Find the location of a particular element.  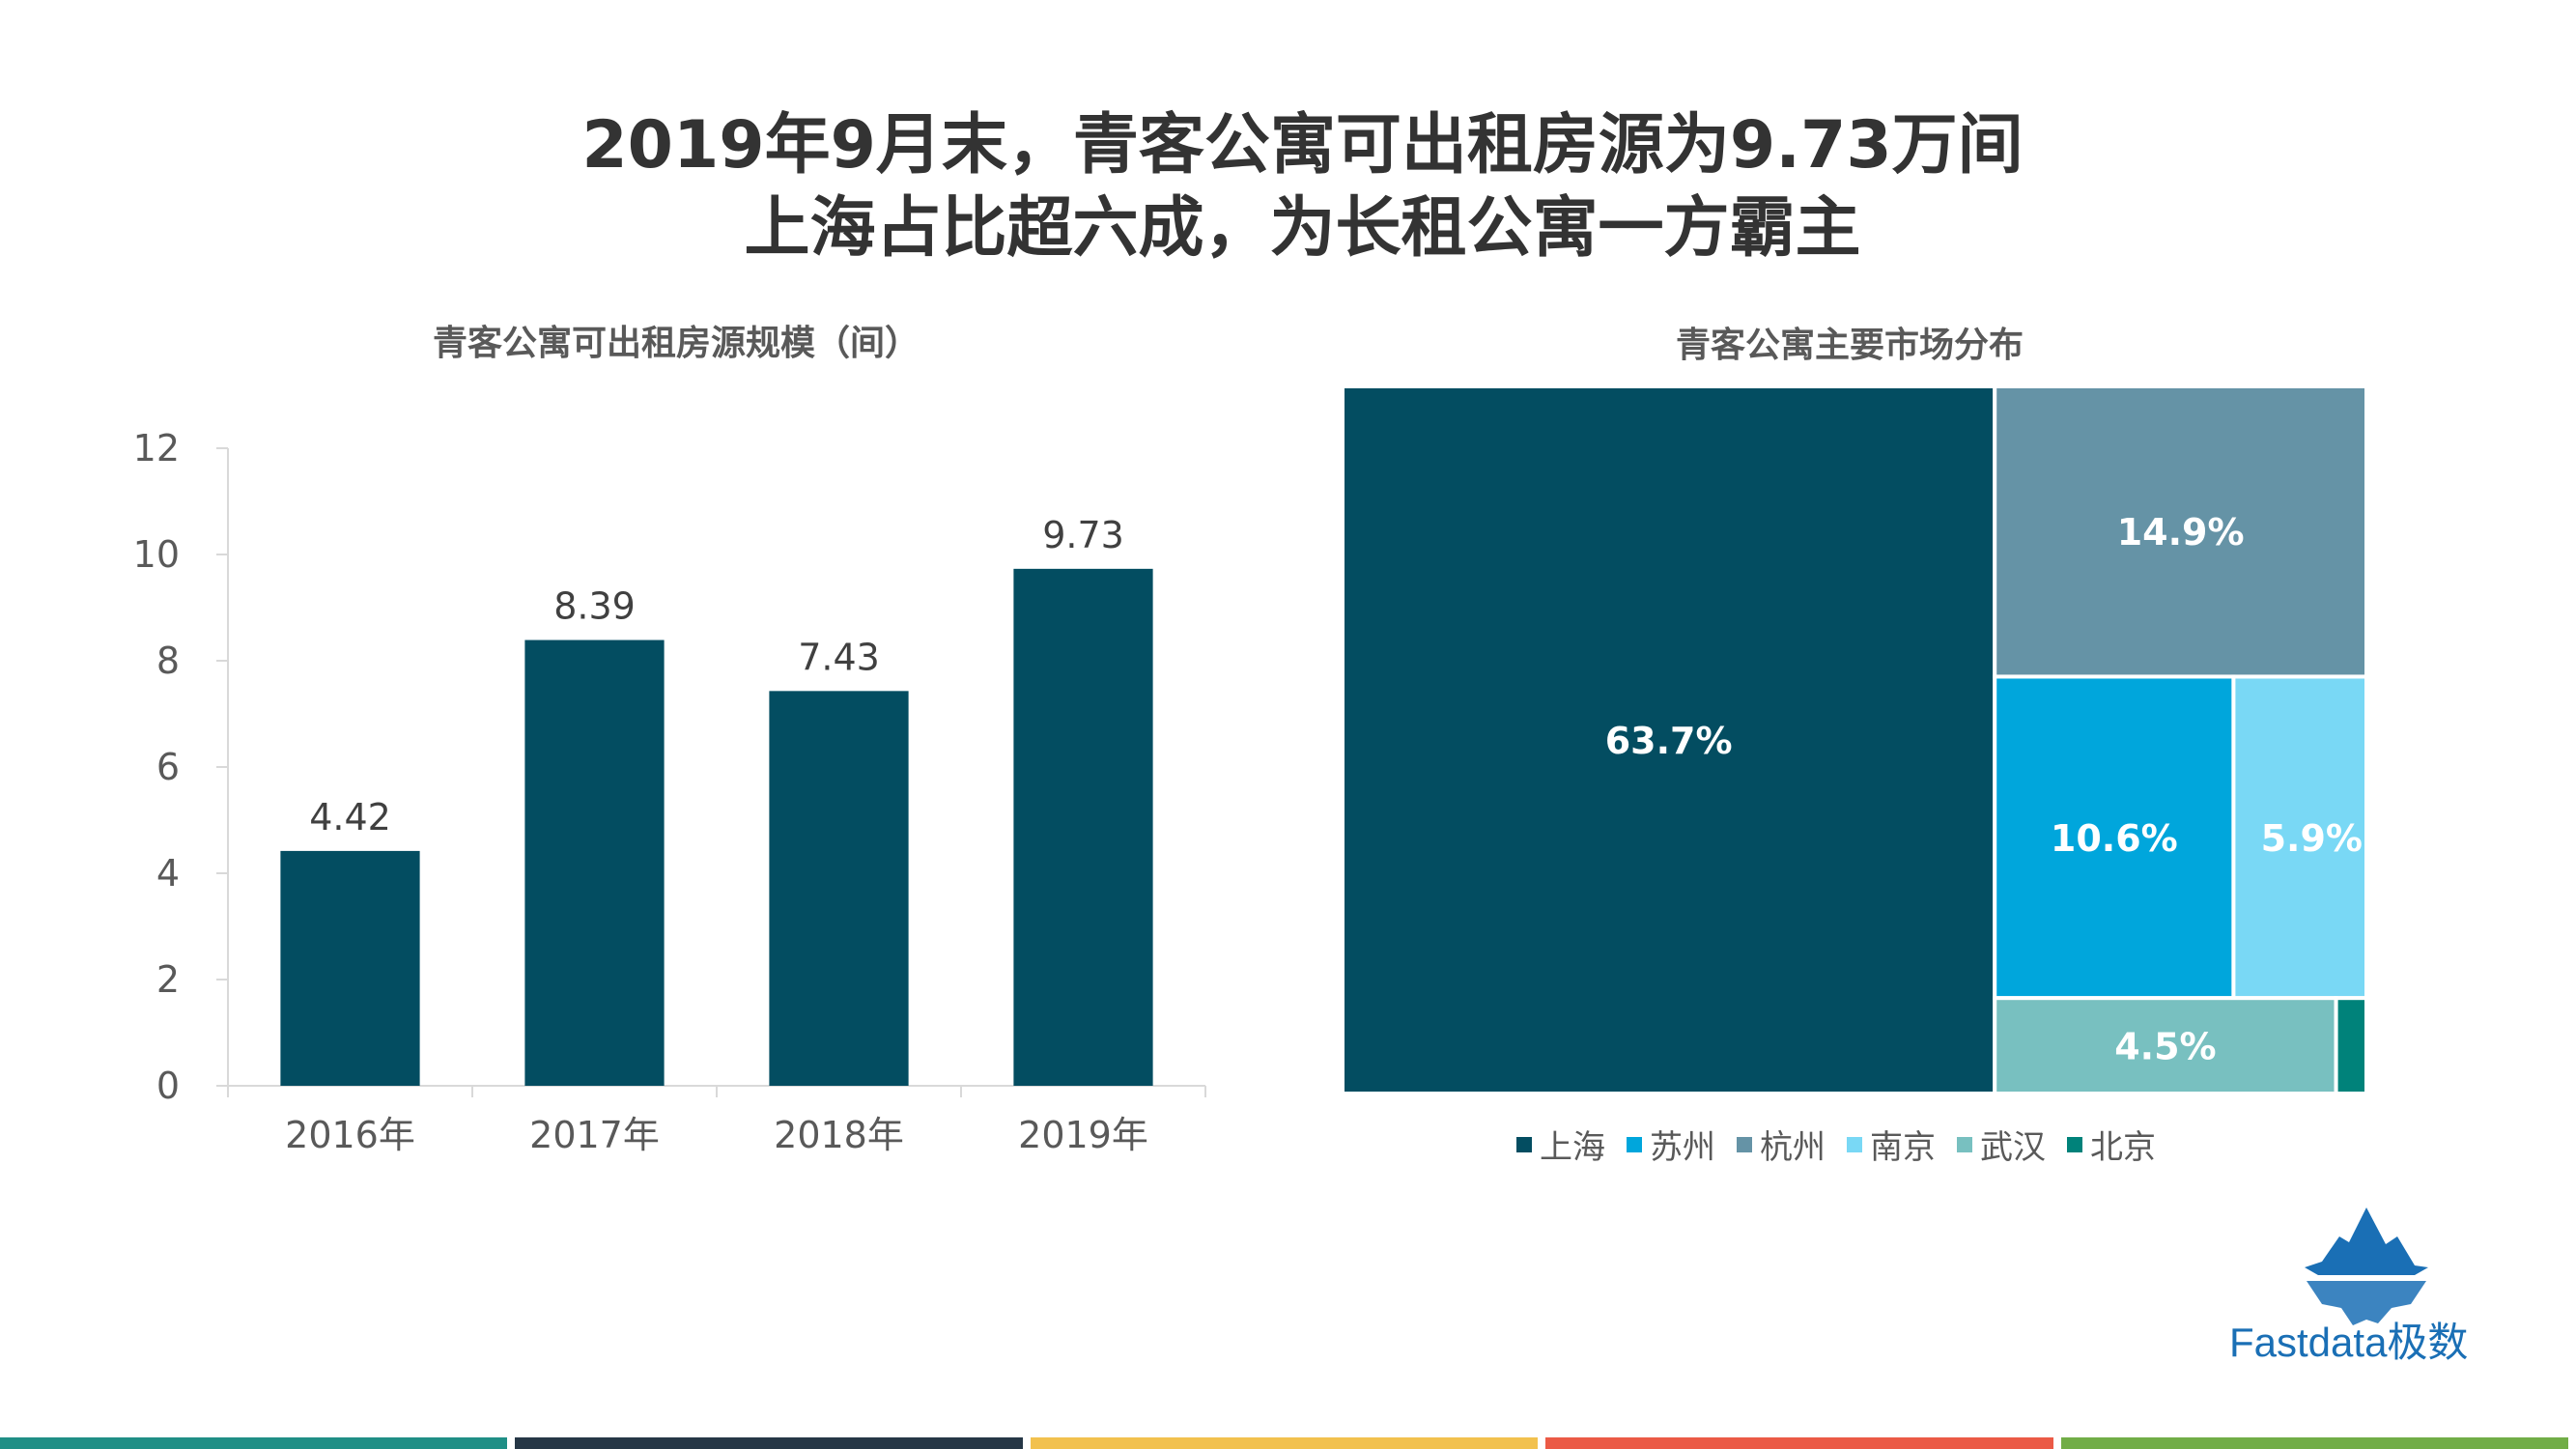

iceberg-icon is located at coordinates (2366, 1266).